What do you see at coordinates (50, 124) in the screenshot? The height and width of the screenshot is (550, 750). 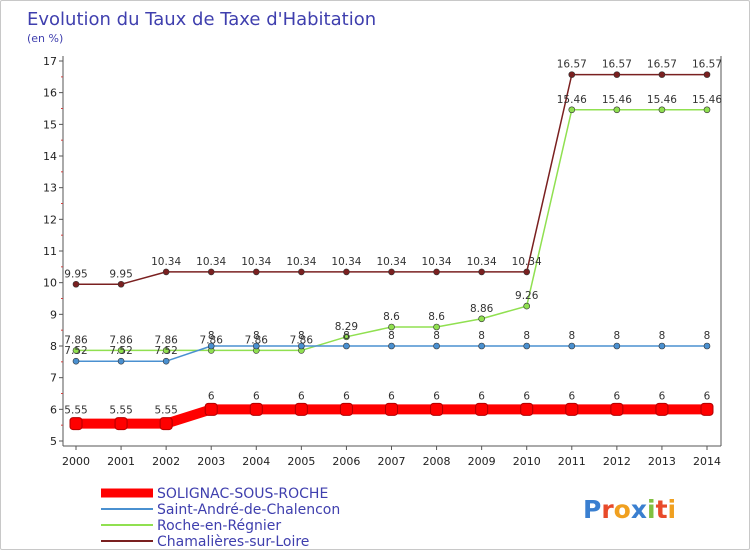 I see `y-tick-label: 15` at bounding box center [50, 124].